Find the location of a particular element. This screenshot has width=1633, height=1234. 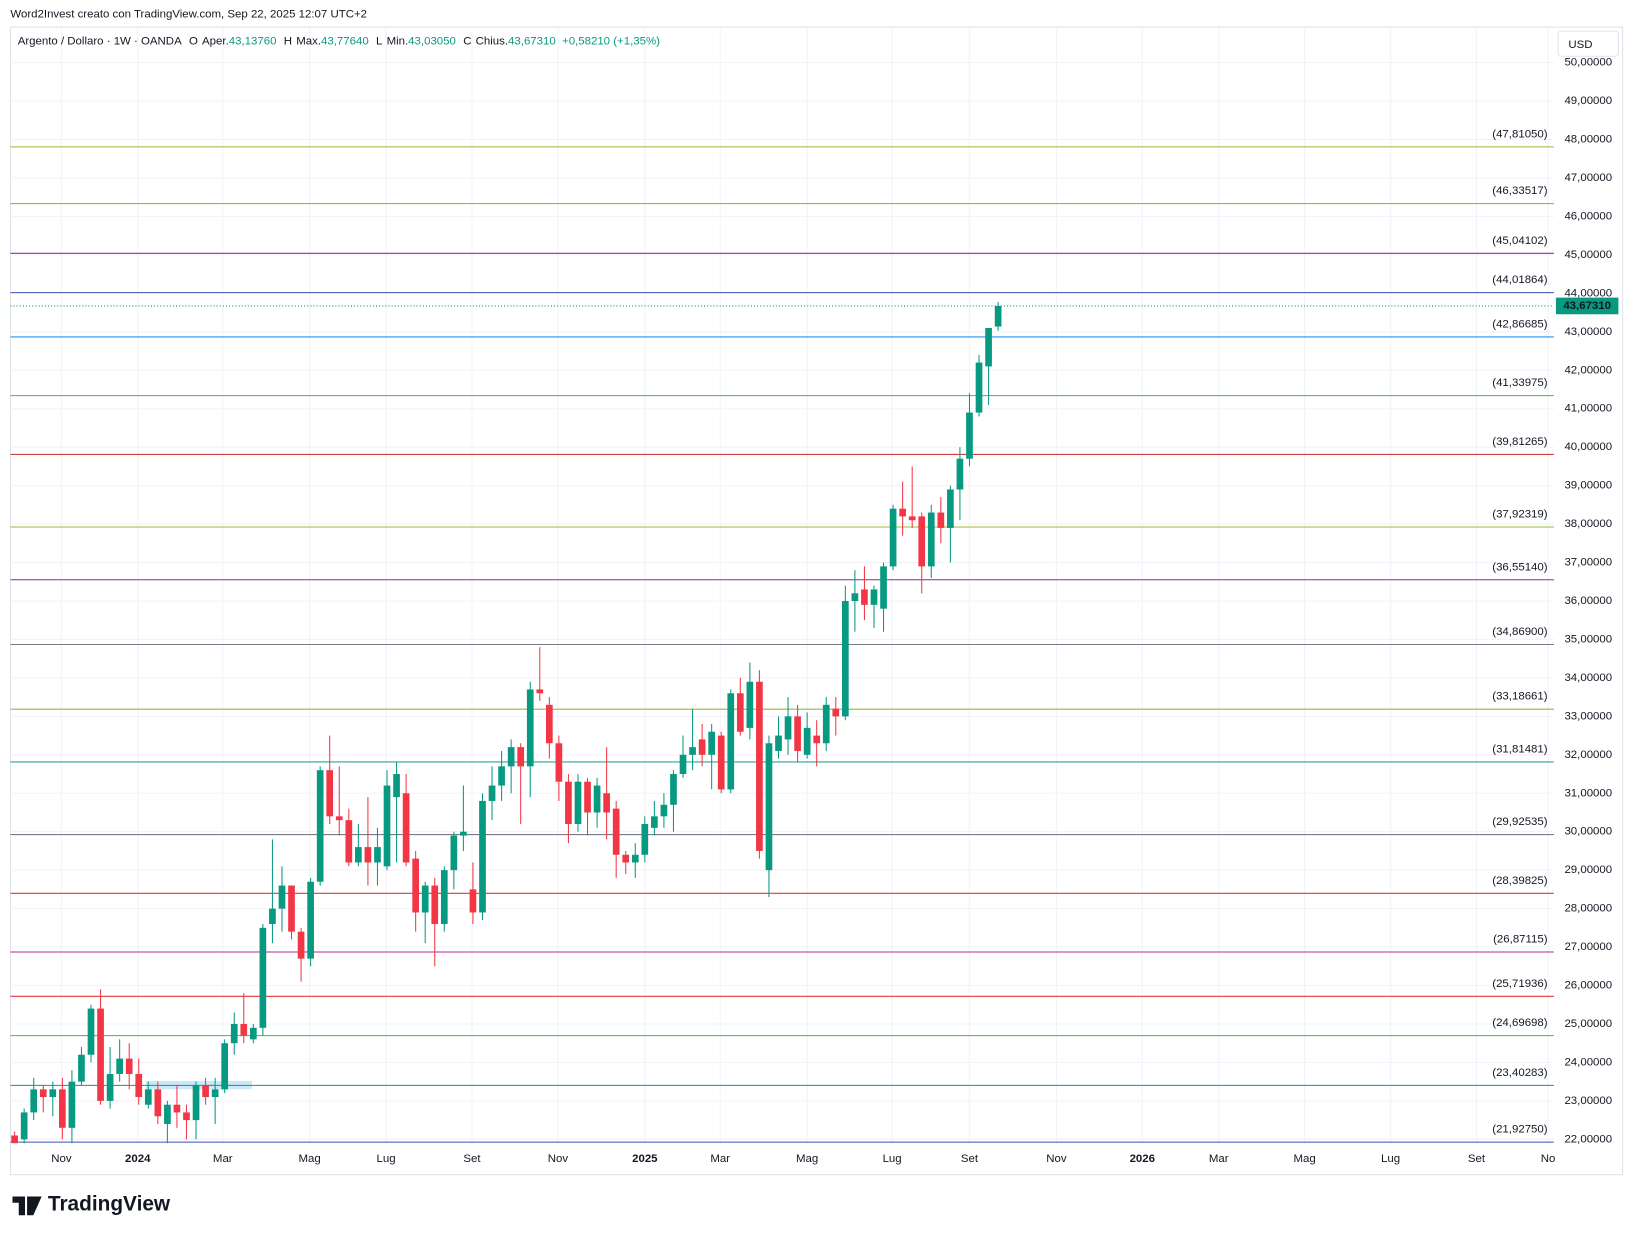

y-tick-label: 34,00000 is located at coordinates (1588, 678).